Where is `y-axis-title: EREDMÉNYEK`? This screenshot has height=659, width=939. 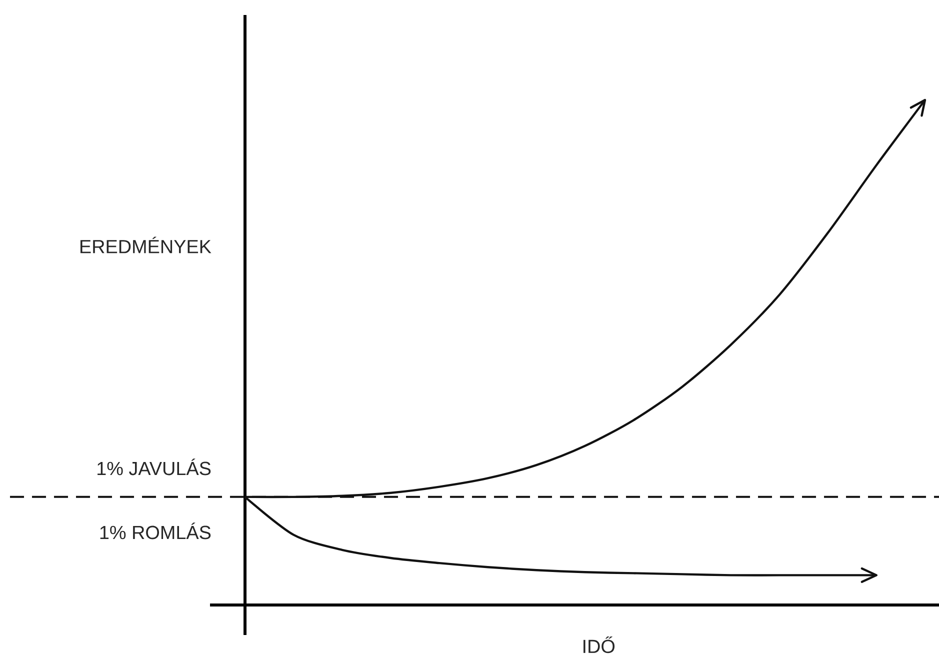
y-axis-title: EREDMÉNYEK is located at coordinates (146, 245).